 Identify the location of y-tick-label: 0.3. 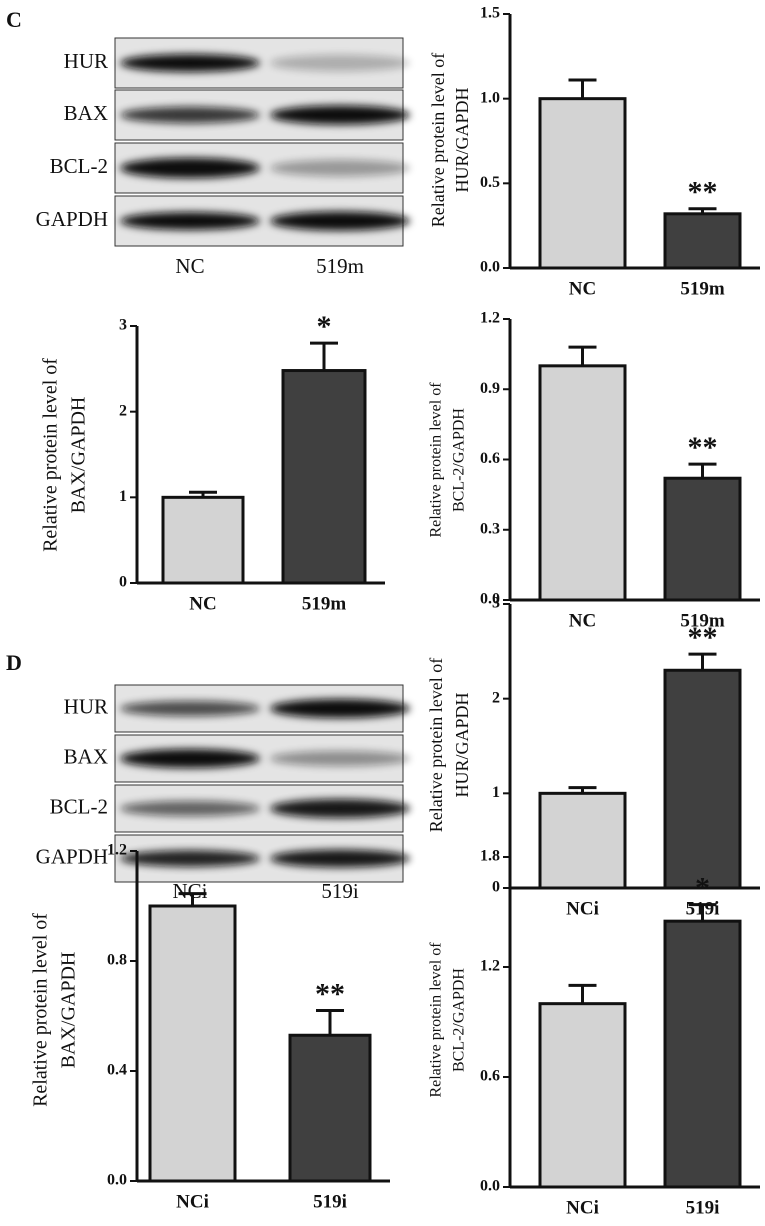
(490, 528).